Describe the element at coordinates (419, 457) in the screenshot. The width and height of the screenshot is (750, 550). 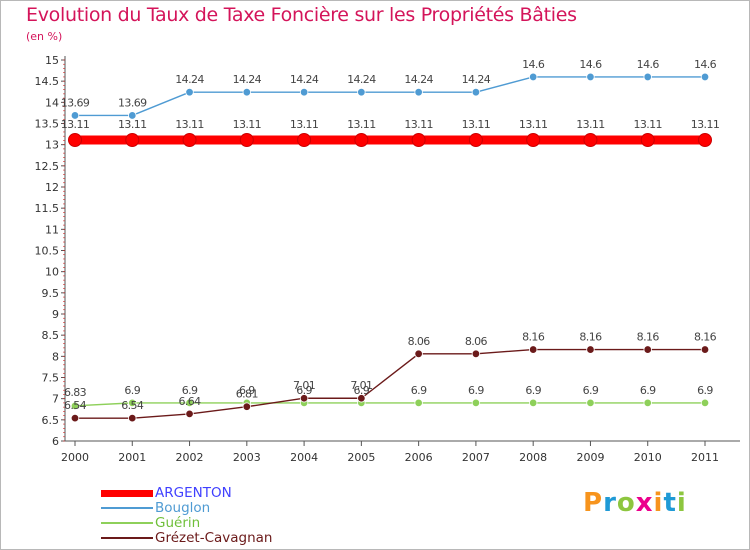
I see `x-tick-label: 2006` at that location.